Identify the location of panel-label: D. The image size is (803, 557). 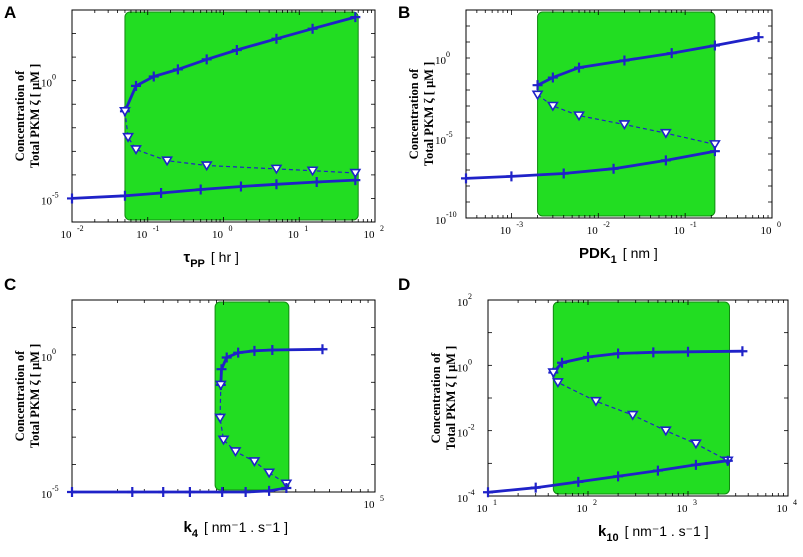
(404, 284).